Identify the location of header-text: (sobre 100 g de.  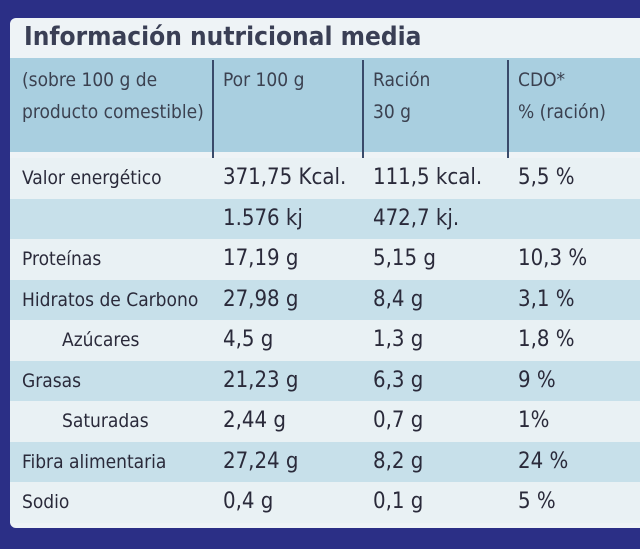
(90, 80).